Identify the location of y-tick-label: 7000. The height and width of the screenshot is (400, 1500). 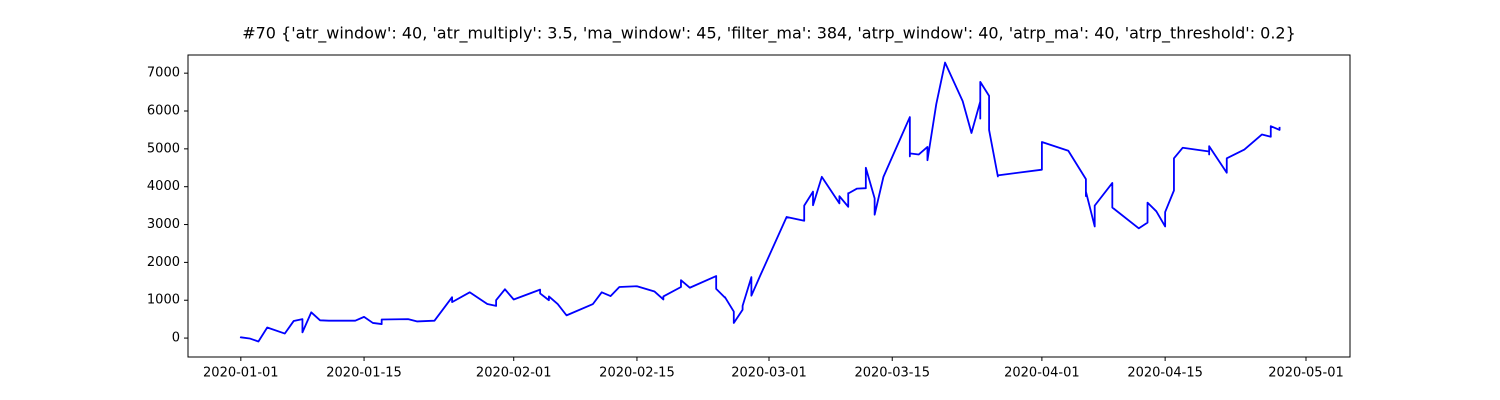
(163, 73).